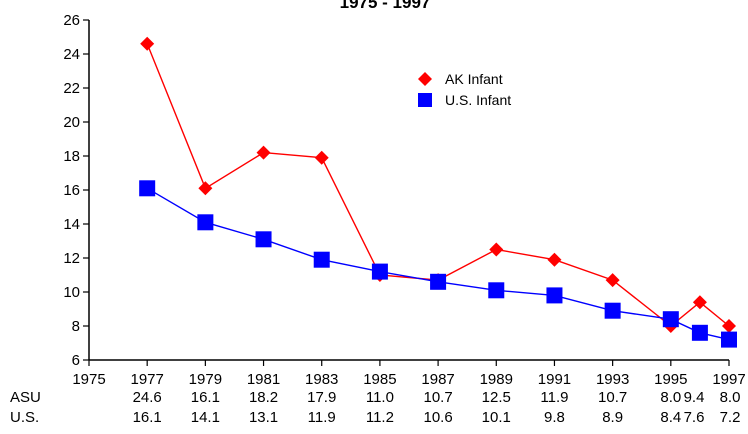 The width and height of the screenshot is (748, 434). Describe the element at coordinates (554, 417) in the screenshot. I see `table-cell: 9.8` at that location.